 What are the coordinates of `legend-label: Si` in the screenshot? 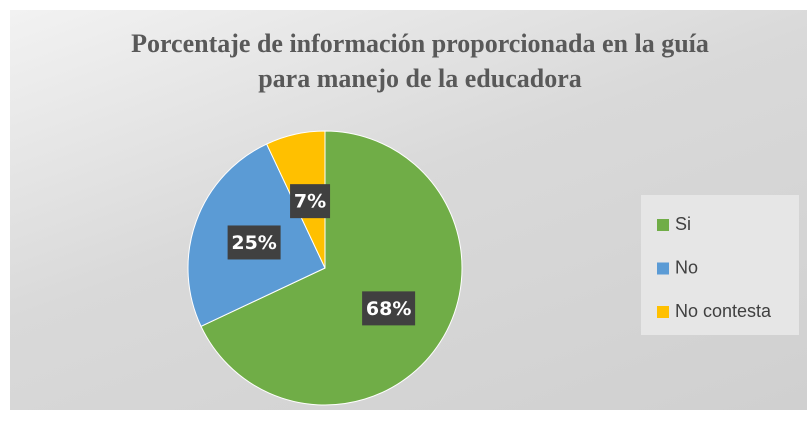 It's located at (683, 224).